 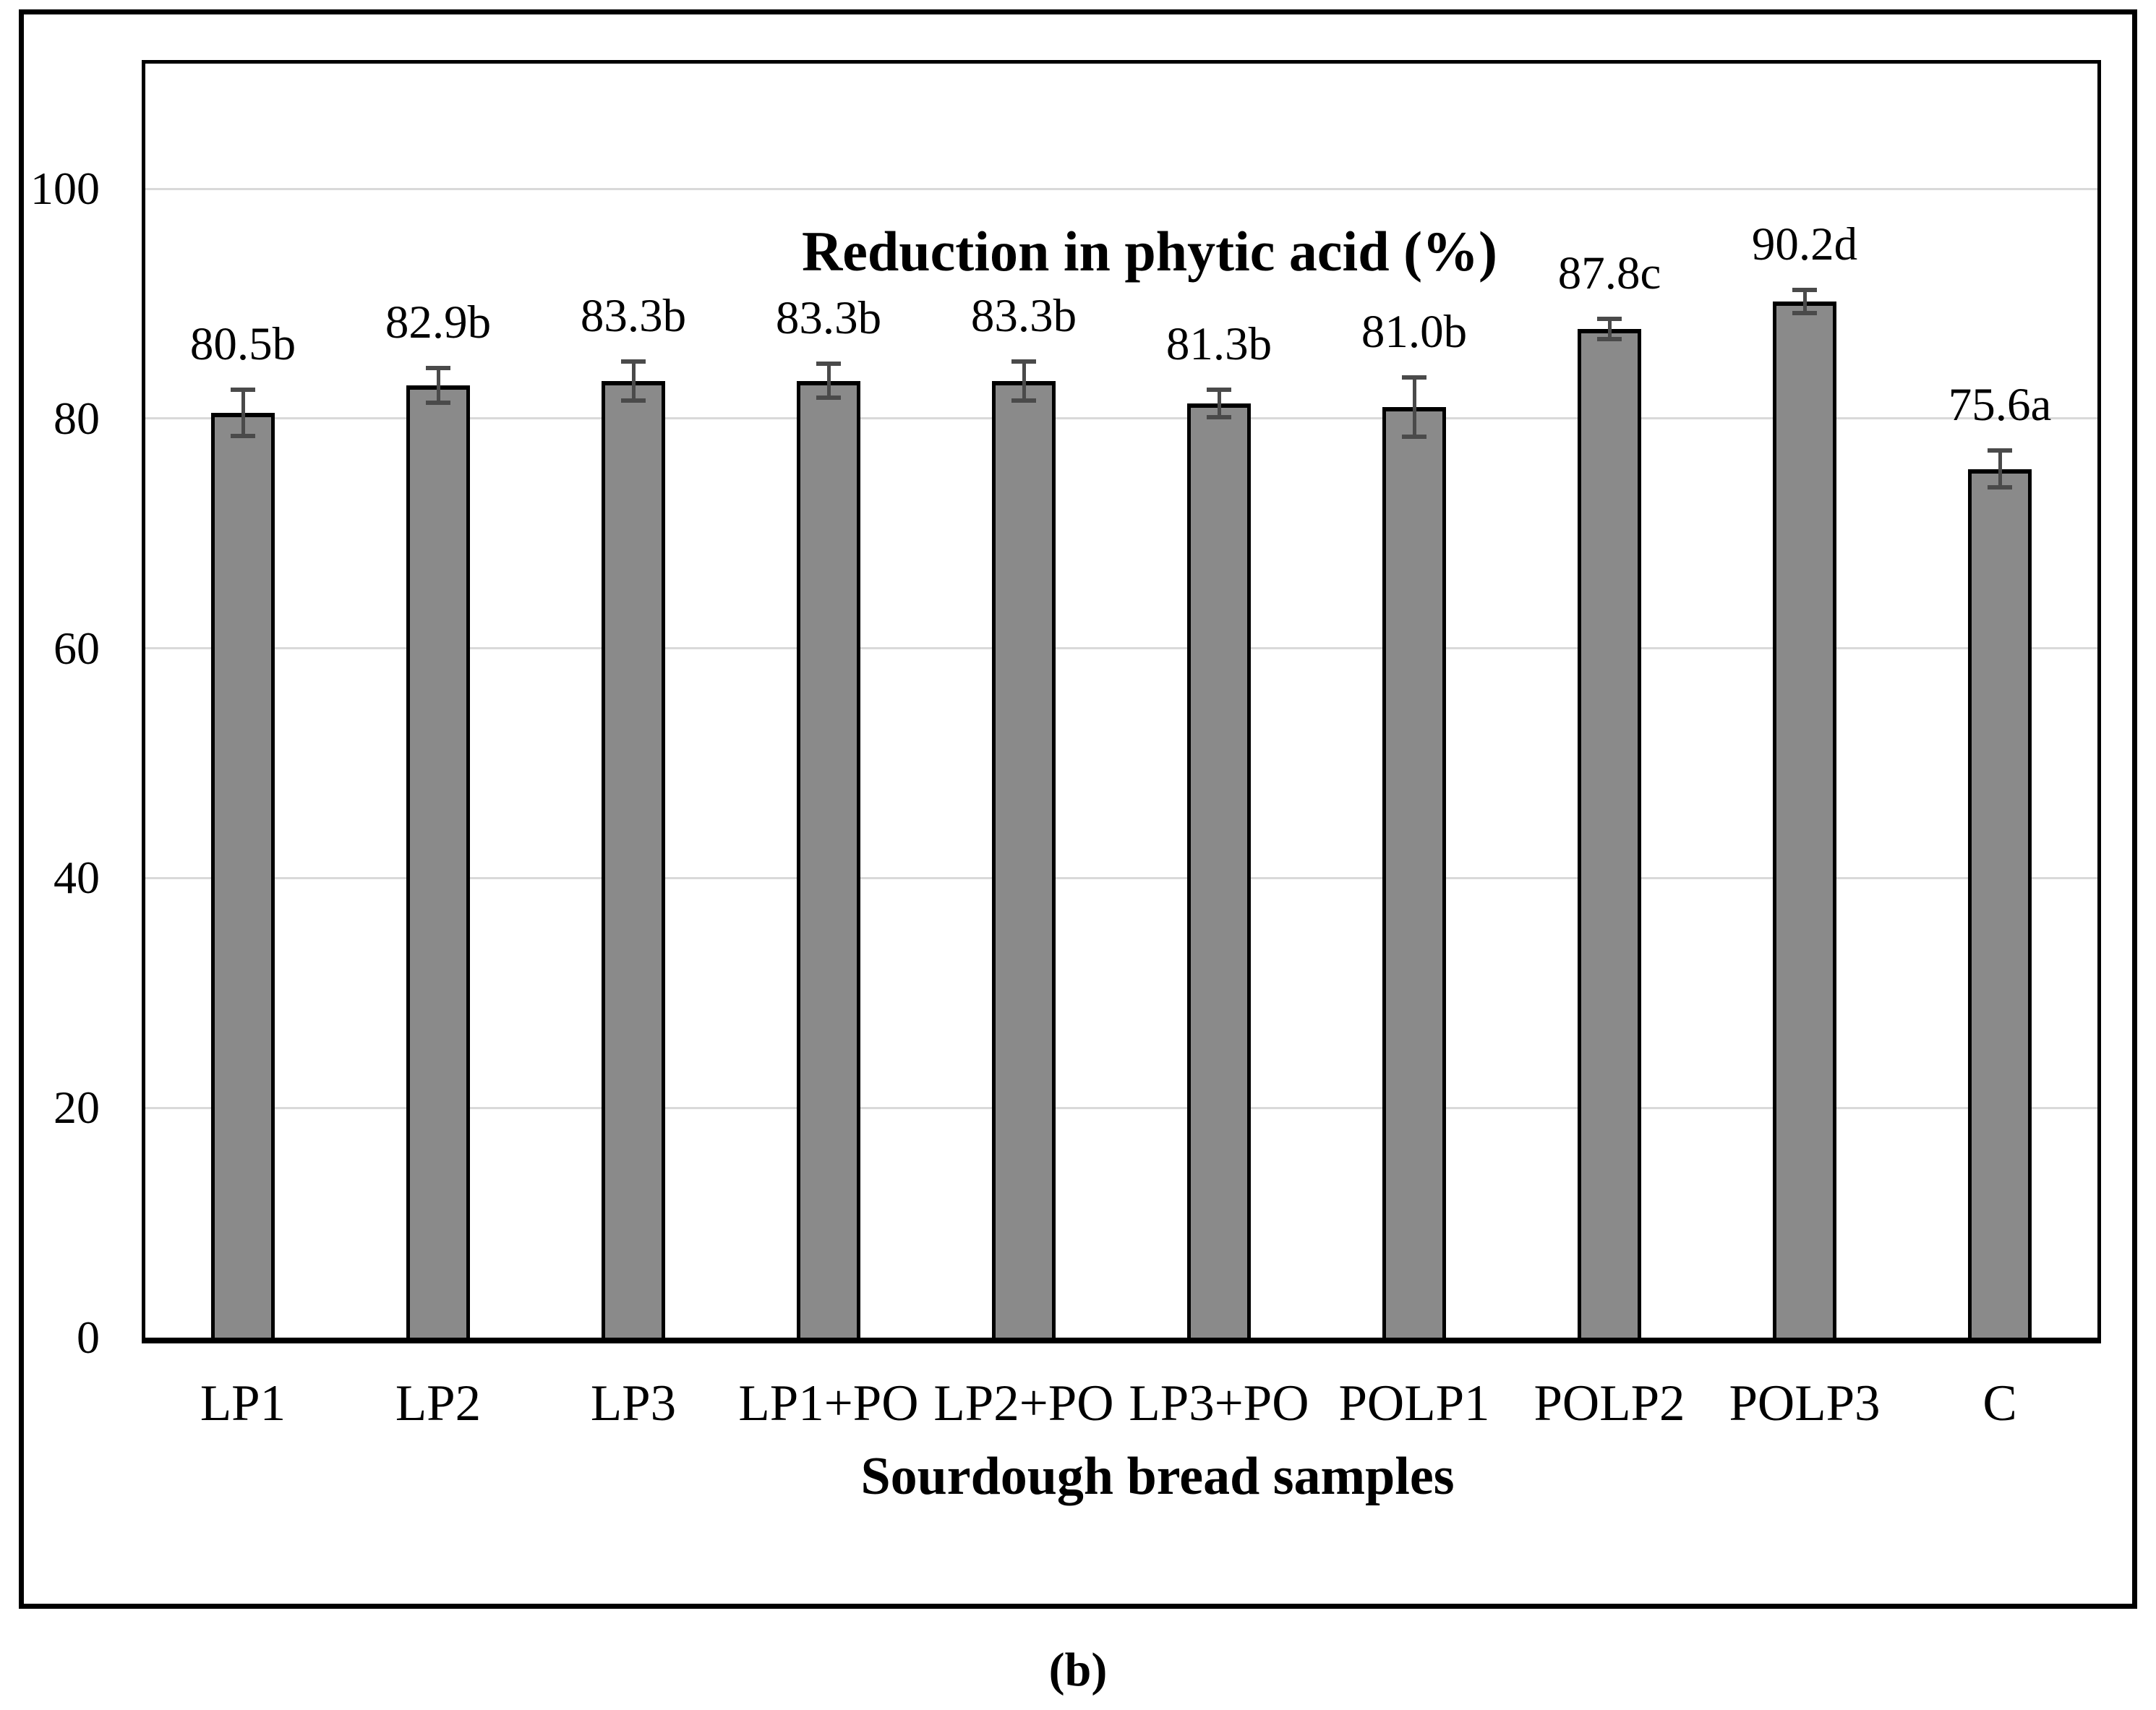 What do you see at coordinates (828, 1403) in the screenshot?
I see `x-tick-label-LP1+PO: LP1+PO` at bounding box center [828, 1403].